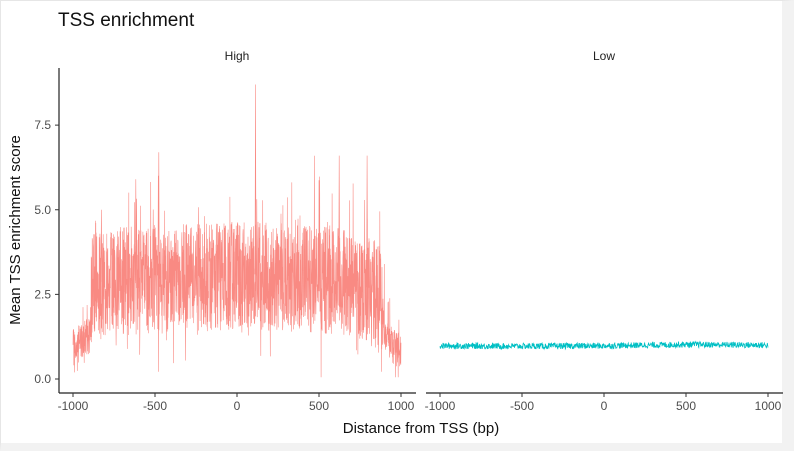 The image size is (794, 451). Describe the element at coordinates (604, 345) in the screenshot. I see `series-line-low` at that location.